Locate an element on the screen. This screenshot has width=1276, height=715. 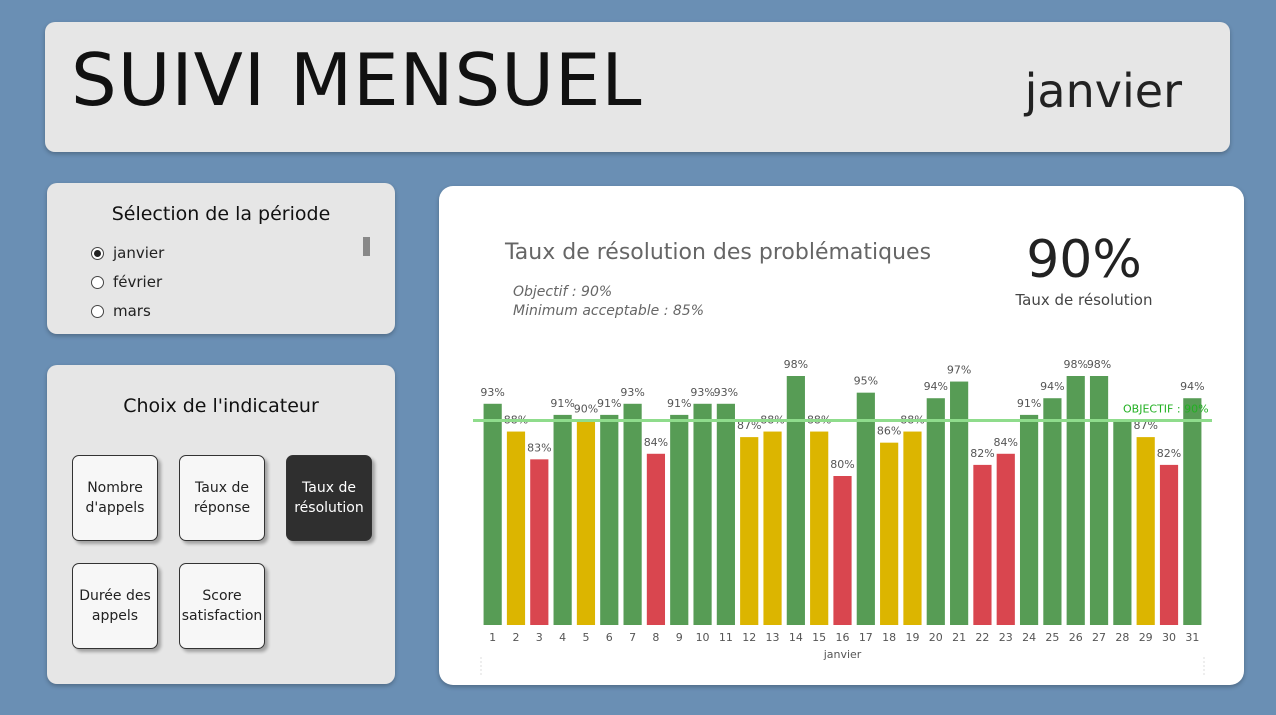
data-label-18: 86% is located at coordinates (889, 431).